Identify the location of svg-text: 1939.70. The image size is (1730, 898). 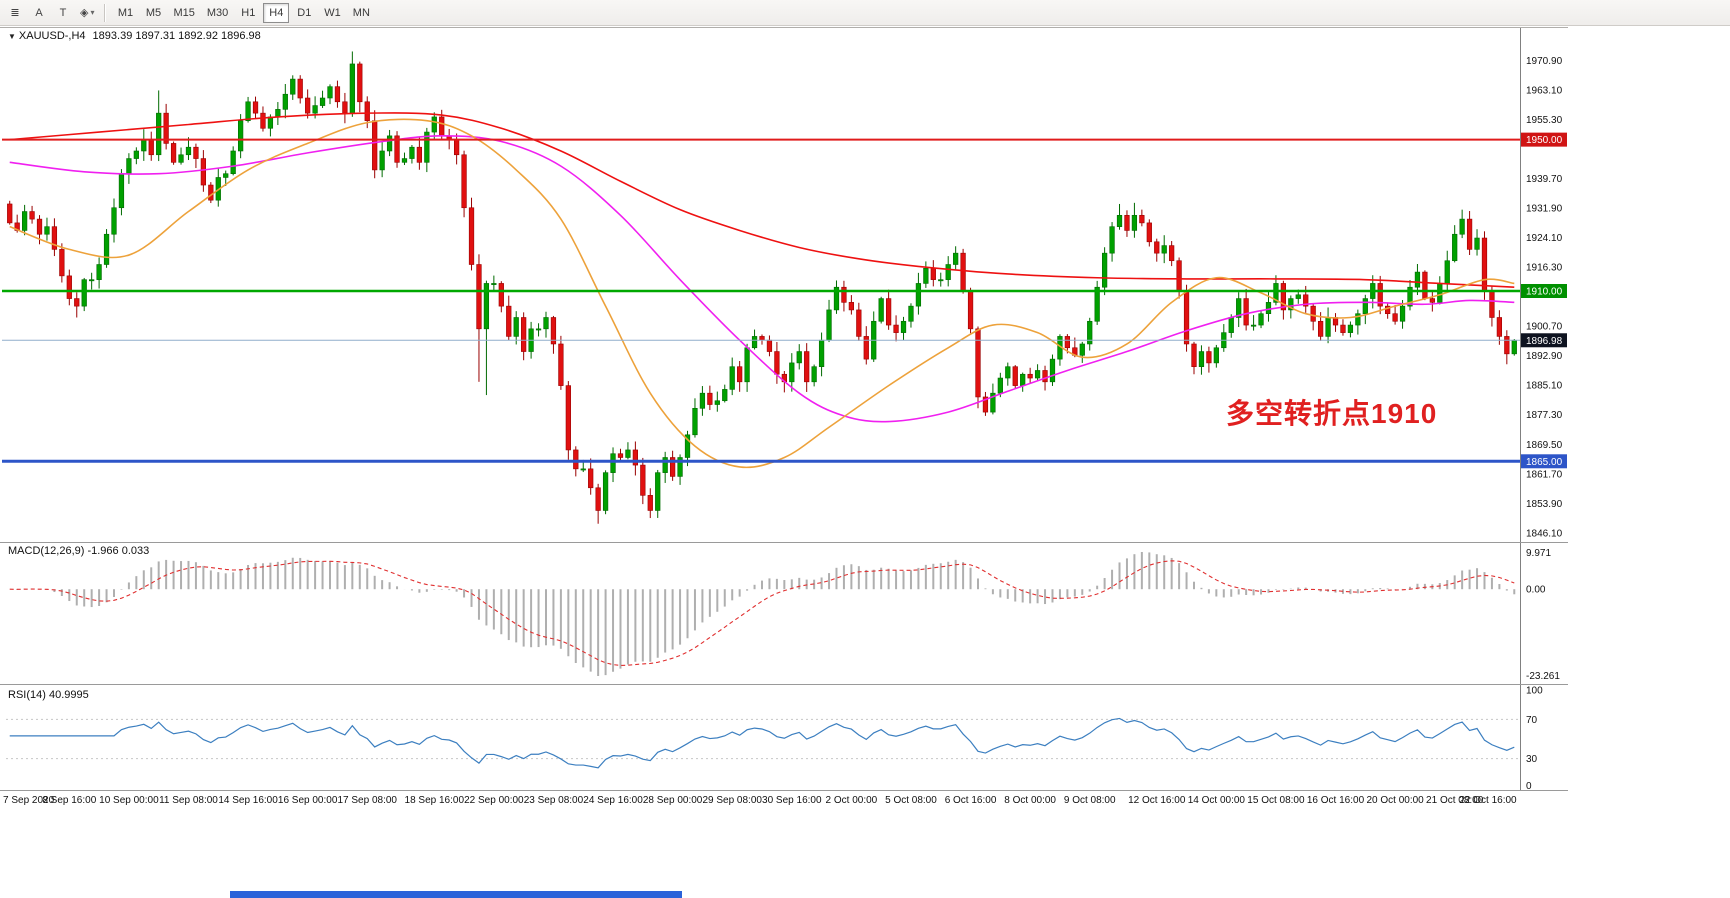
(1544, 179).